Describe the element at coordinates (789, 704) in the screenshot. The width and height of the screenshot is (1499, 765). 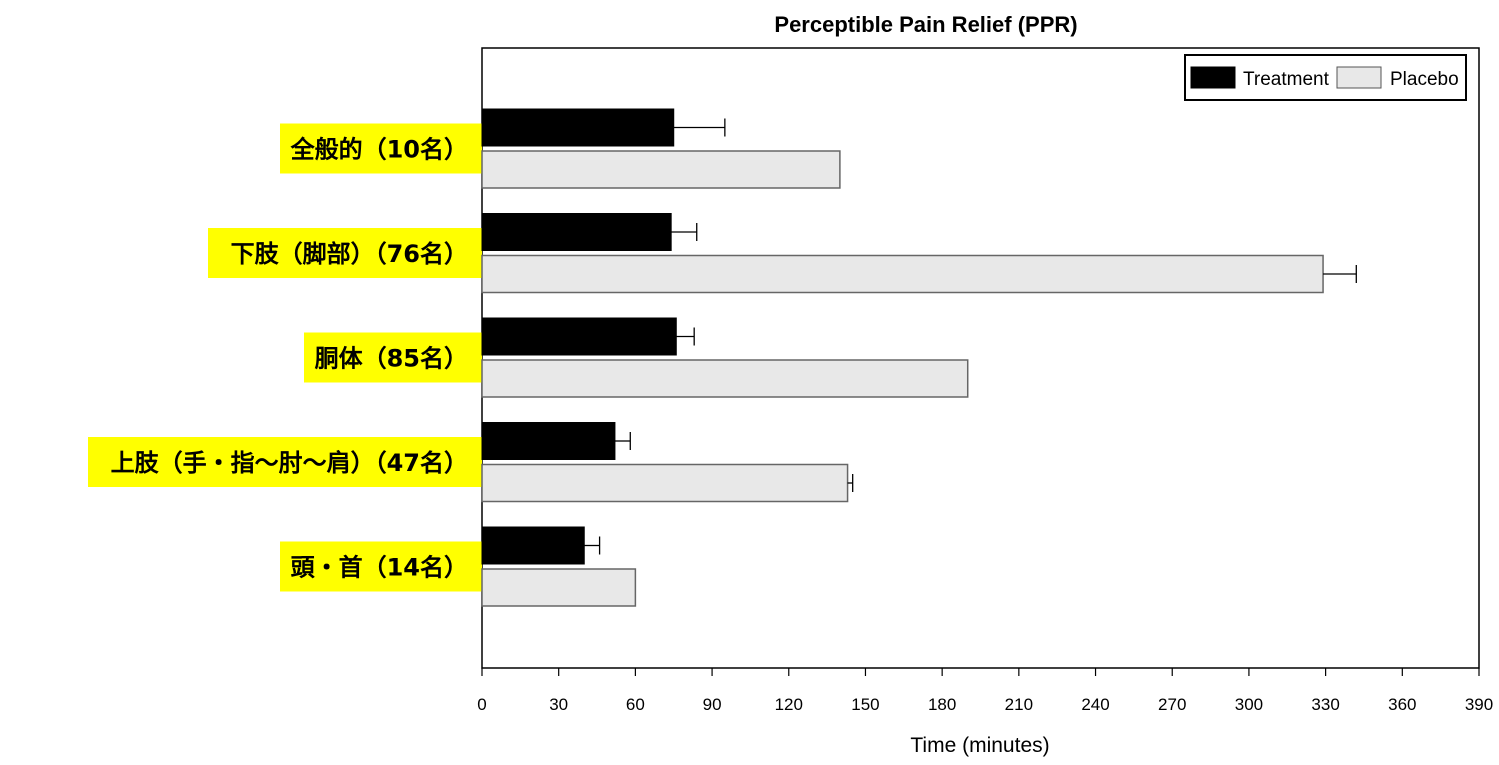
I see `x-tick-label: 120` at that location.